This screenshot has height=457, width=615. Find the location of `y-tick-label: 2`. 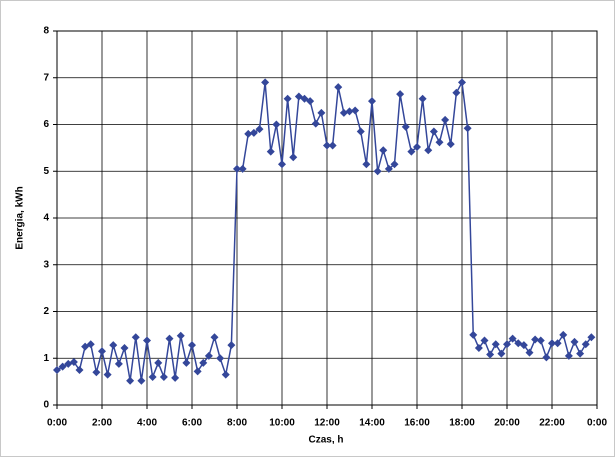

y-tick-label: 2 is located at coordinates (46, 311).